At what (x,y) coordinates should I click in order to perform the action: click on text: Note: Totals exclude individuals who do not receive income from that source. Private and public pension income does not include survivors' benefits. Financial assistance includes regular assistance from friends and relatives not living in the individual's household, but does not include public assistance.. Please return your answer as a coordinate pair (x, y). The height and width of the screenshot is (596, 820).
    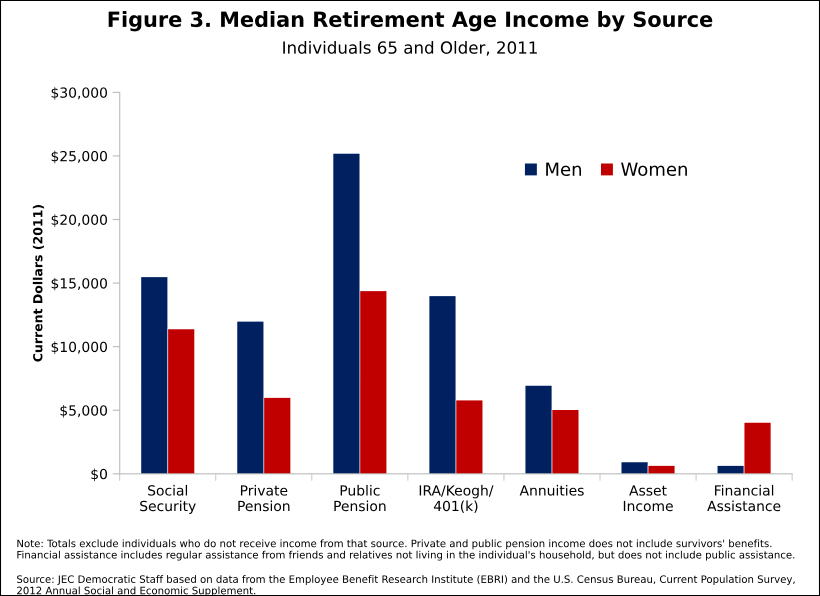
    Looking at the image, I should click on (405, 550).